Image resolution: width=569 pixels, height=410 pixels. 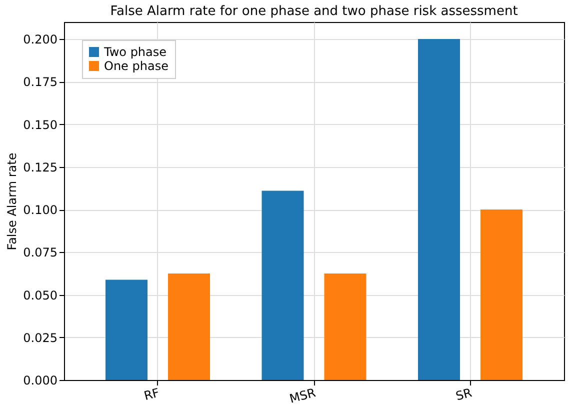 What do you see at coordinates (40, 167) in the screenshot?
I see `y-tick-label: 0.125` at bounding box center [40, 167].